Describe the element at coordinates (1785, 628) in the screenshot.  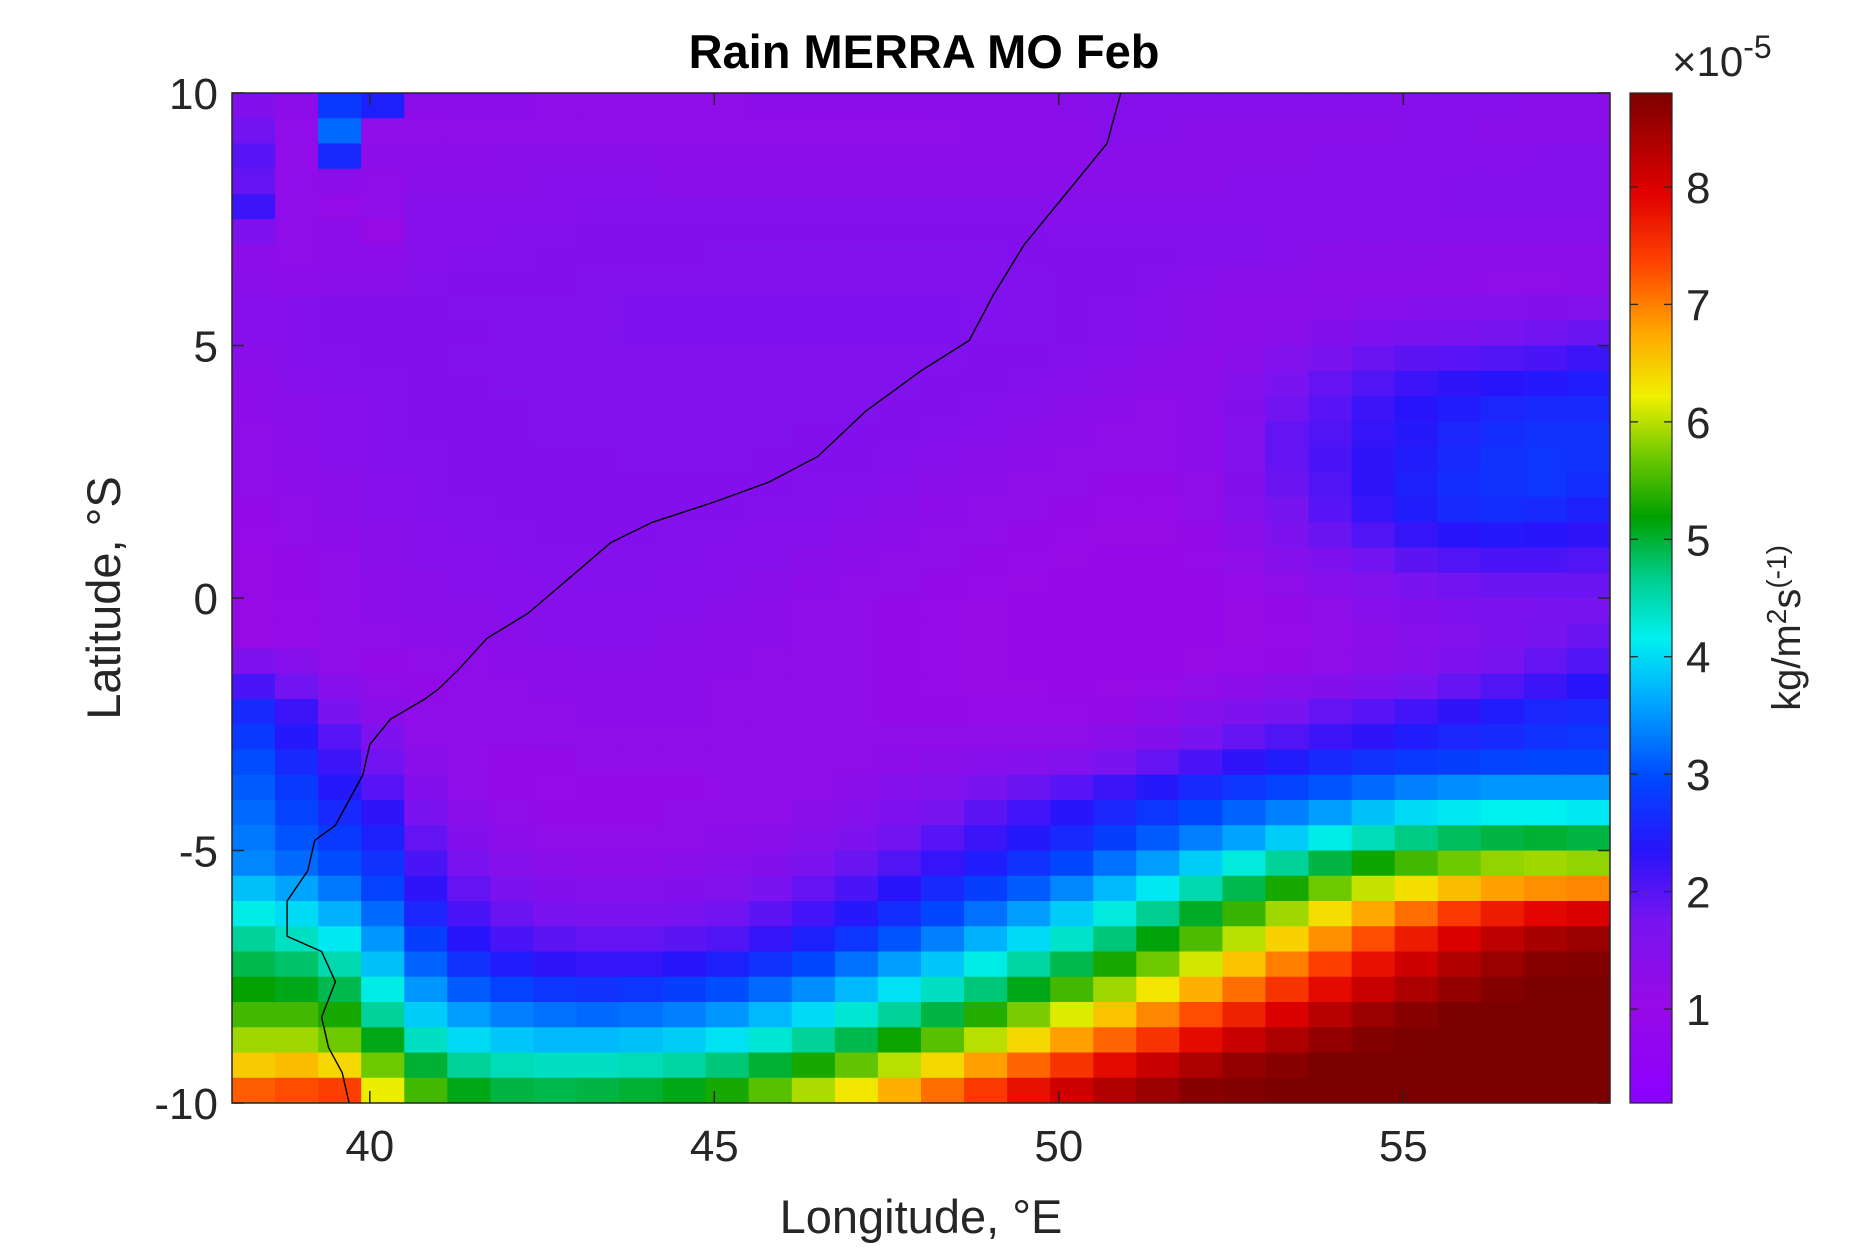
I see `colorbar-label: kg/m2s(-1)` at that location.